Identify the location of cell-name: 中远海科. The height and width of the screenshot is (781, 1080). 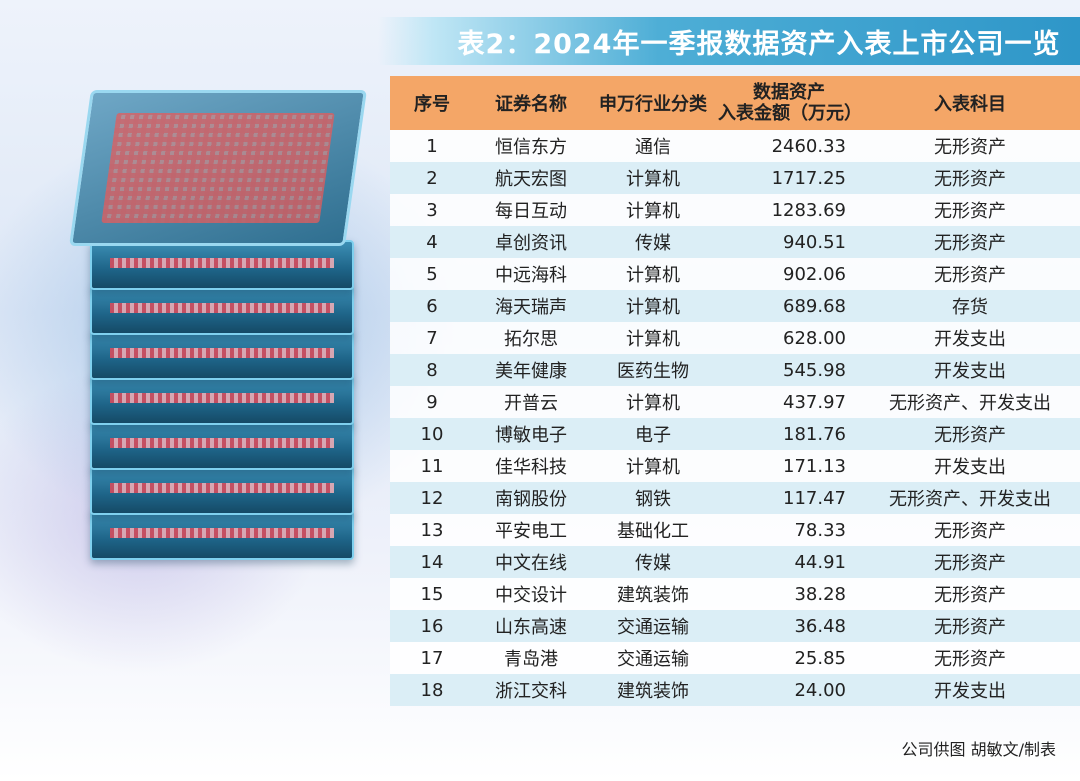
(531, 275).